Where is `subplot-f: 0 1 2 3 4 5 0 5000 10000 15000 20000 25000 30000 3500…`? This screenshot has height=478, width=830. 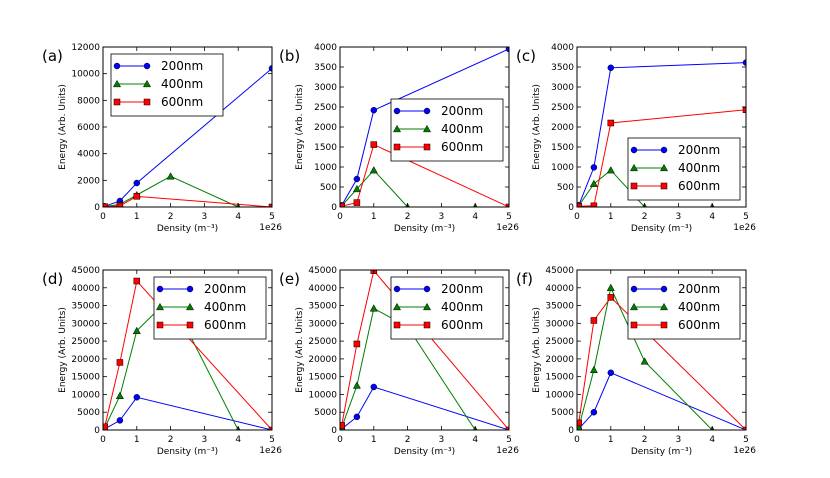
subplot-f: 0 1 2 3 4 5 0 5000 10000 15000 20000 25000 30000 3500… is located at coordinates (636, 361).